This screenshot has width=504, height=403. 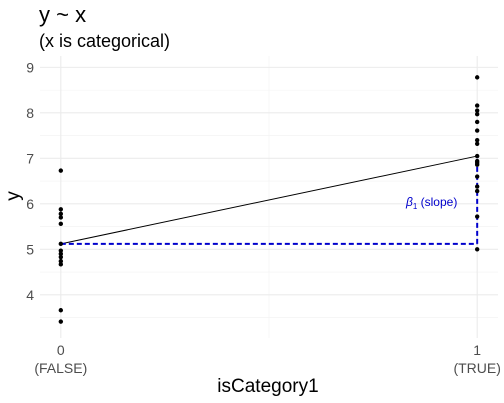 I want to click on beta-subscript: 1, so click(x=415, y=206).